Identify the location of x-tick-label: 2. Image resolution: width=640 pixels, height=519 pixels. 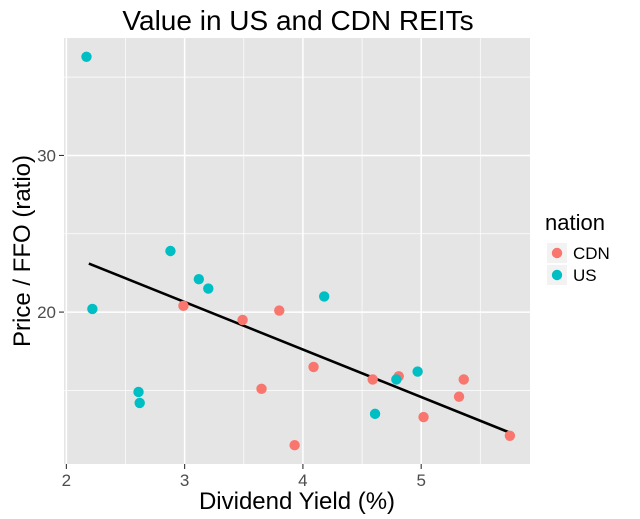
(66, 480).